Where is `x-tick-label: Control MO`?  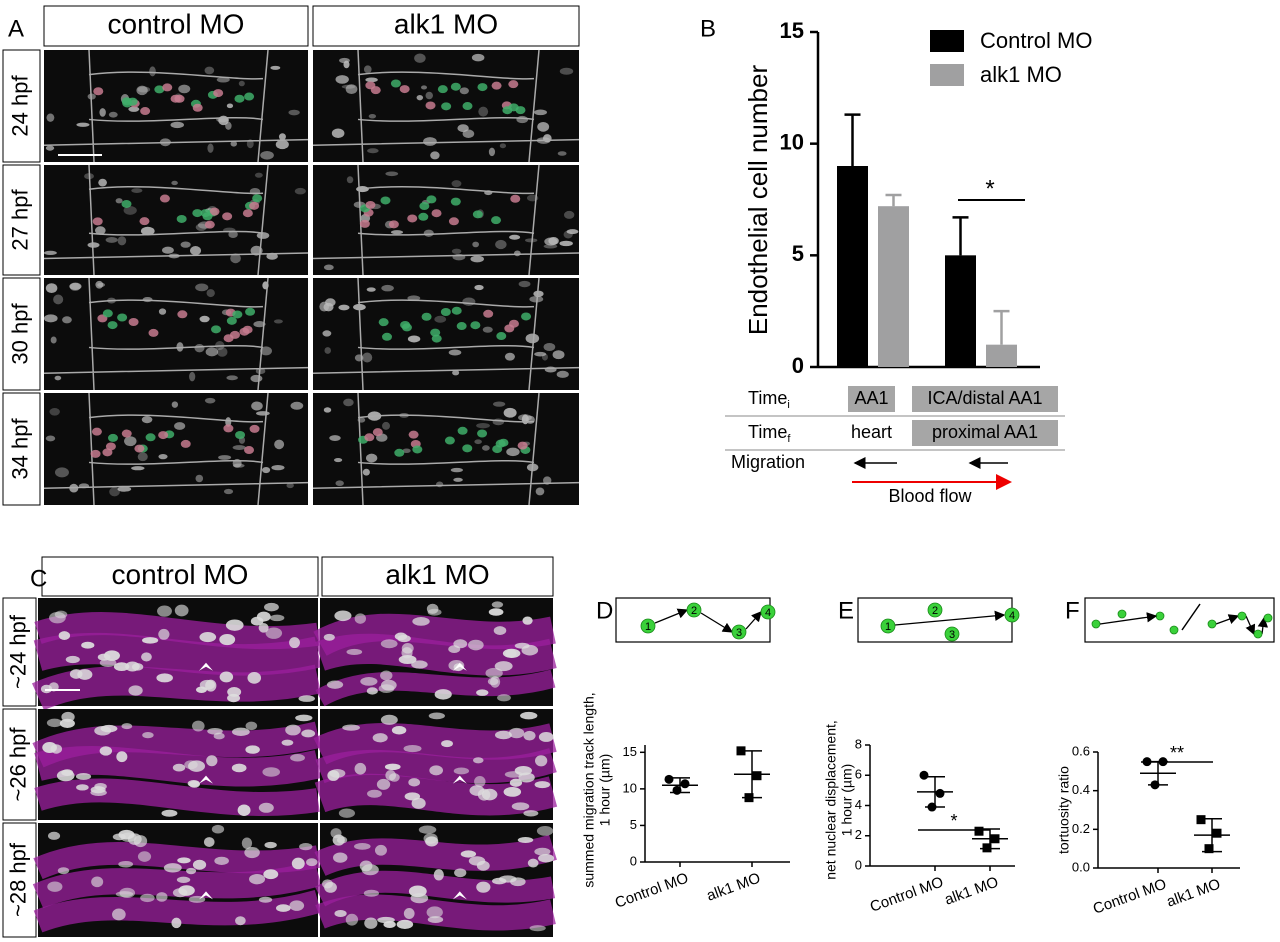
x-tick-label: Control MO is located at coordinates (907, 895).